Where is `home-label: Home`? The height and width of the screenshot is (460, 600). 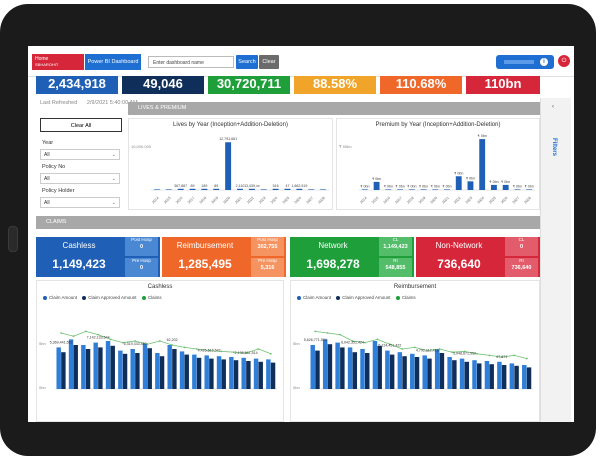
home-label: Home is located at coordinates (42, 59).